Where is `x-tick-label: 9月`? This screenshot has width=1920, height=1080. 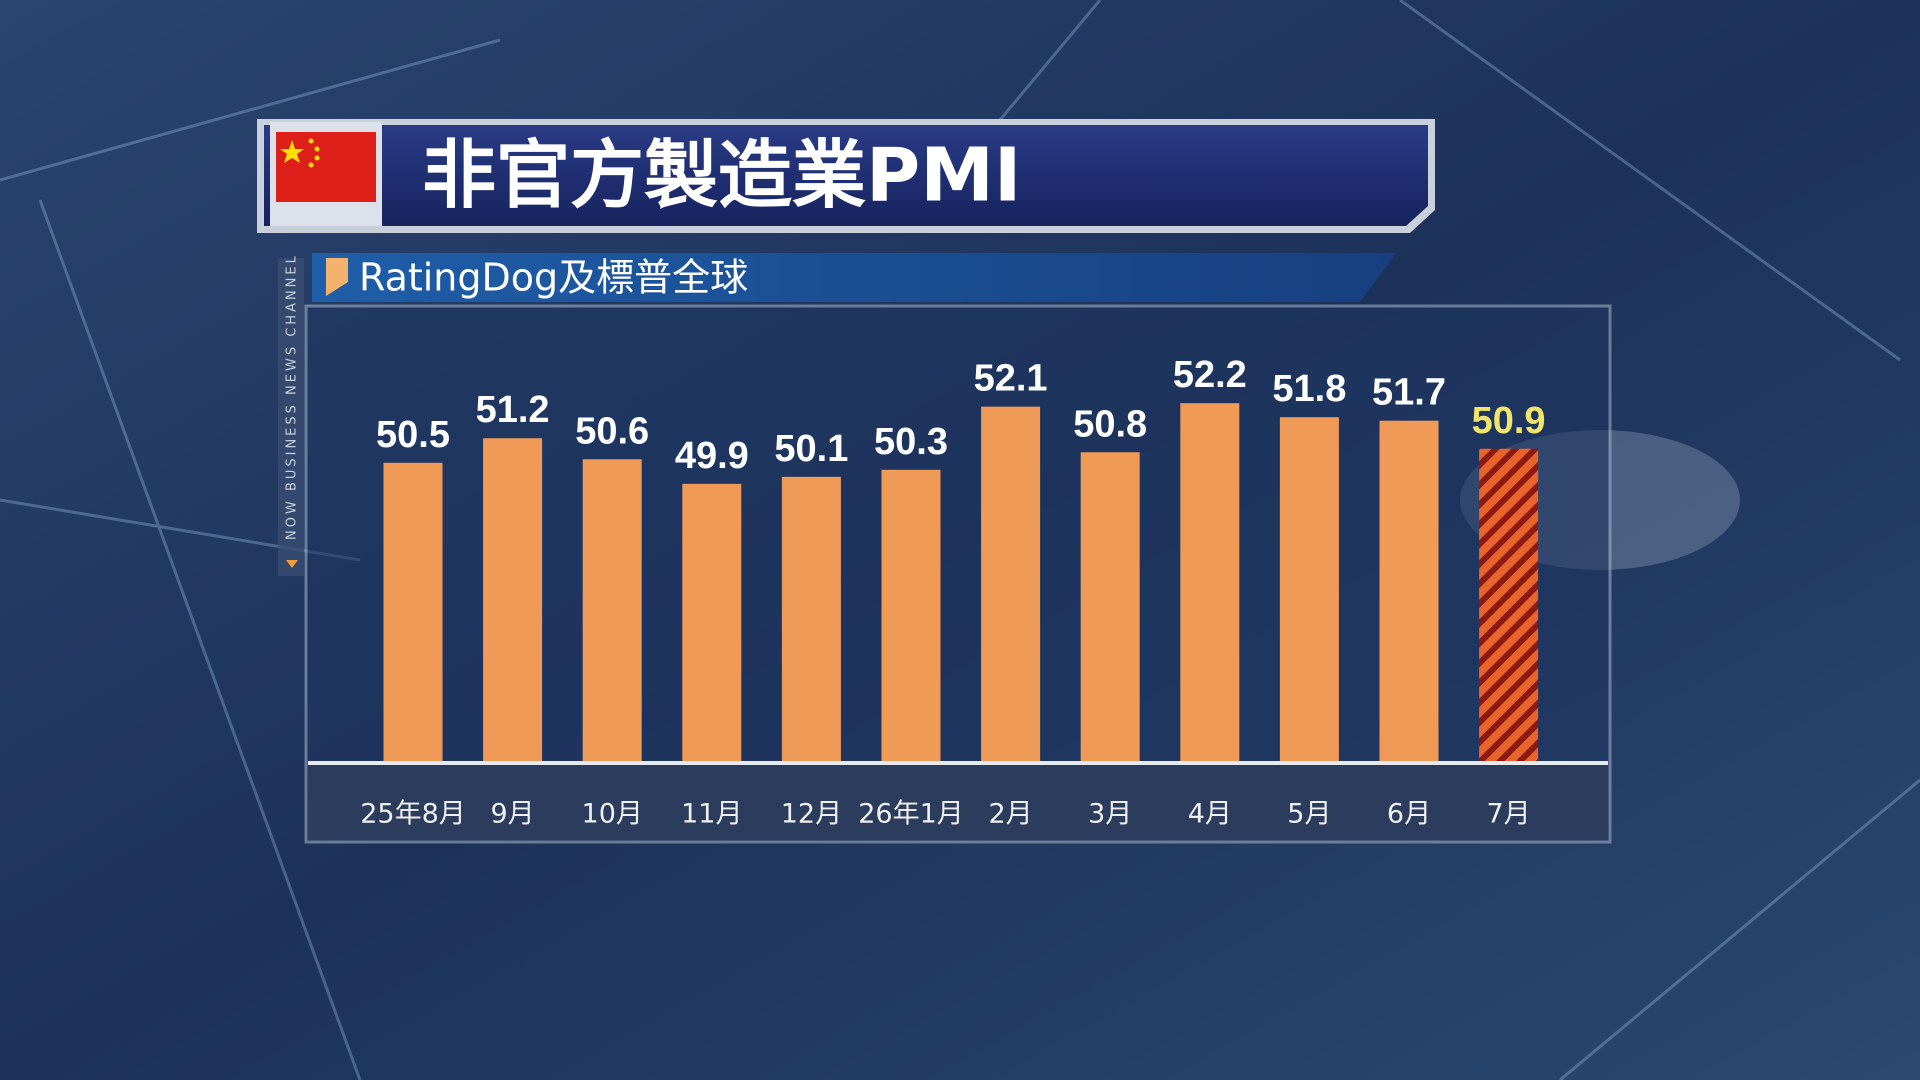
x-tick-label: 9月 is located at coordinates (513, 814).